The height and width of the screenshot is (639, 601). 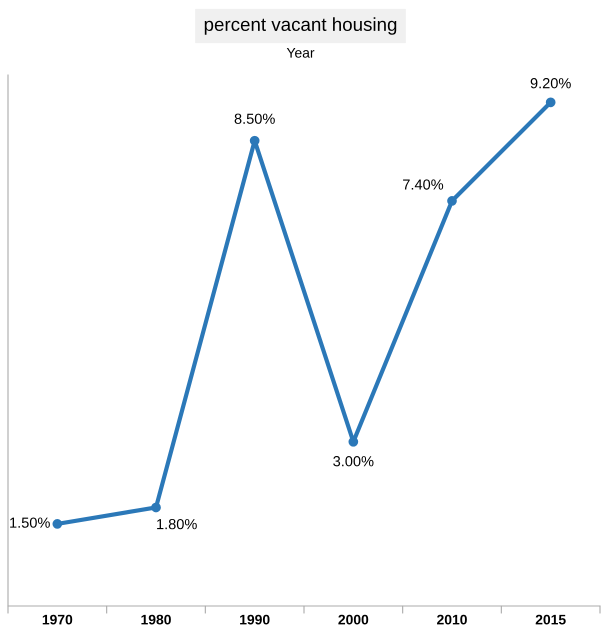 What do you see at coordinates (550, 83) in the screenshot?
I see `data-label: 9.20%` at bounding box center [550, 83].